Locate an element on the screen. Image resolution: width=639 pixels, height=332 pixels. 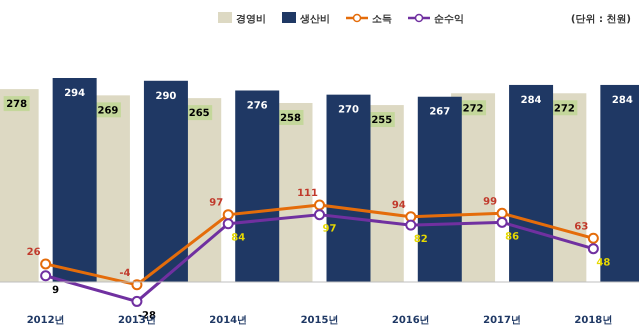
data-label: 276 is located at coordinates (257, 106).